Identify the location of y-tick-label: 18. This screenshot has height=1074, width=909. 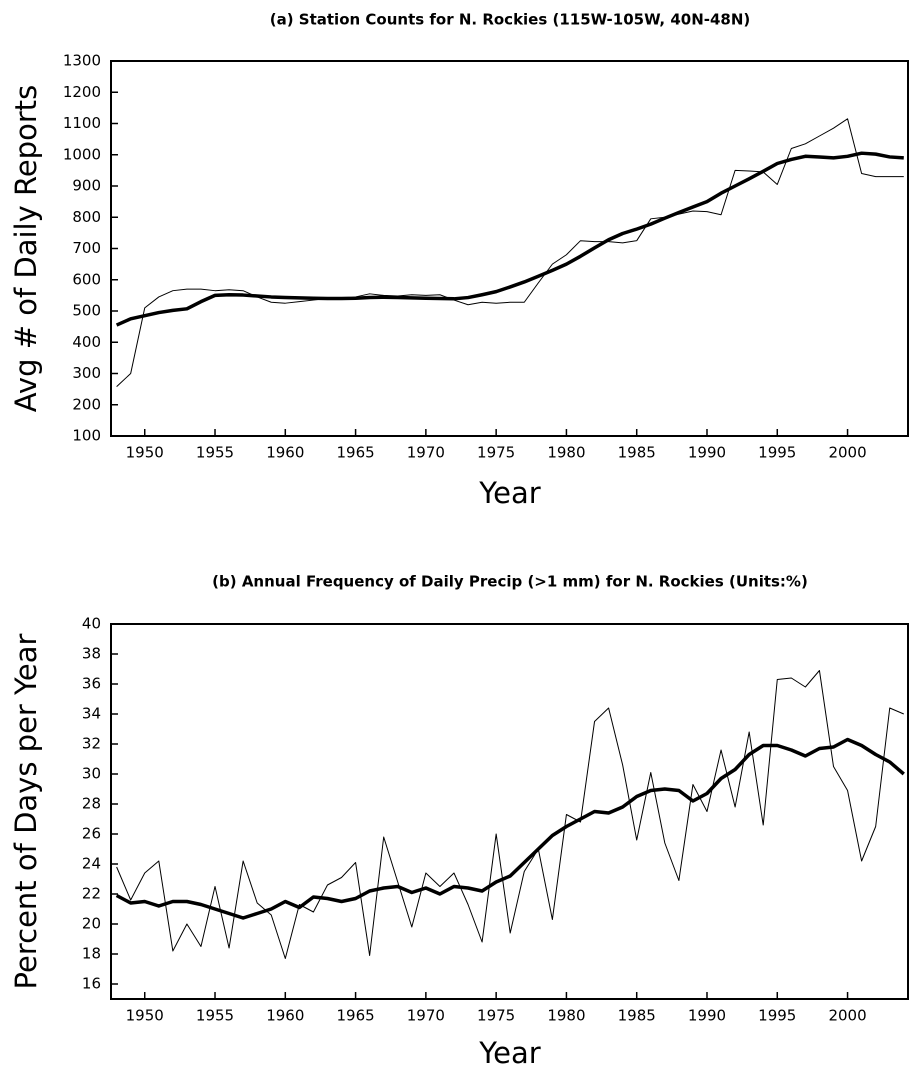
(91, 954).